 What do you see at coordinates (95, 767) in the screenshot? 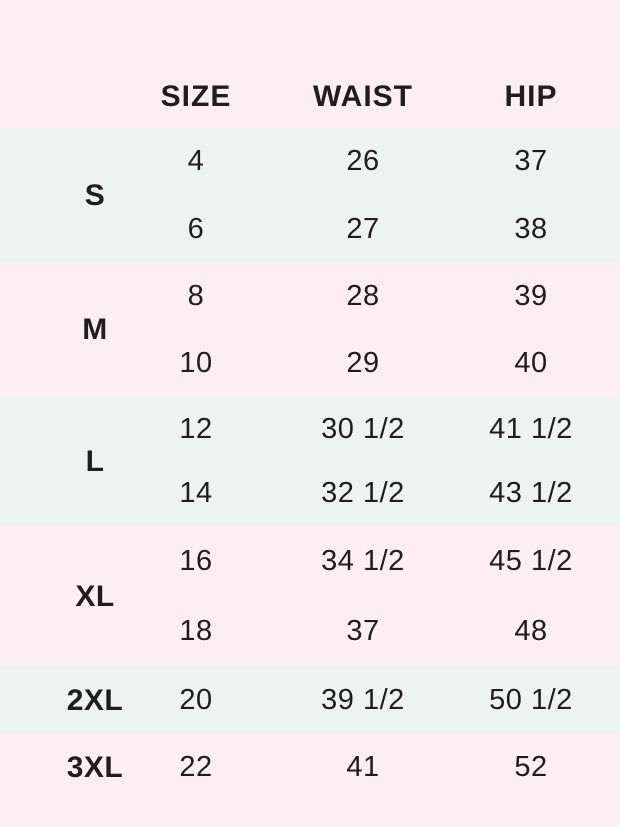
I see `row-group-label-3xl: 3XL` at bounding box center [95, 767].